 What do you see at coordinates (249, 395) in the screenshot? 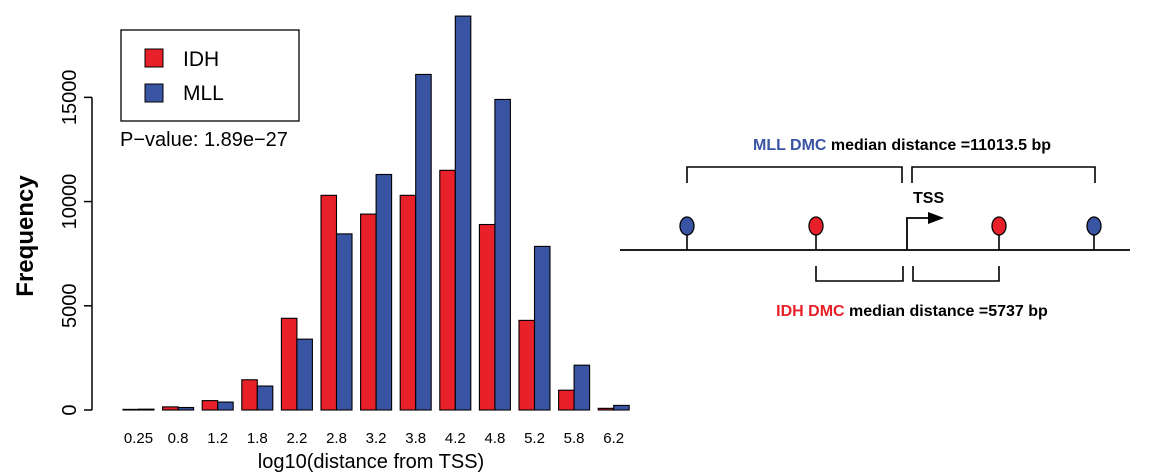
I see `bar-idh-1.8` at bounding box center [249, 395].